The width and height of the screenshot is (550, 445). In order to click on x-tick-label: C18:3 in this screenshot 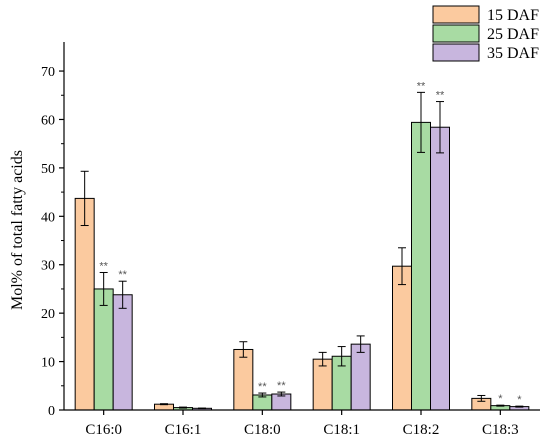, I will do `click(500, 430)`.